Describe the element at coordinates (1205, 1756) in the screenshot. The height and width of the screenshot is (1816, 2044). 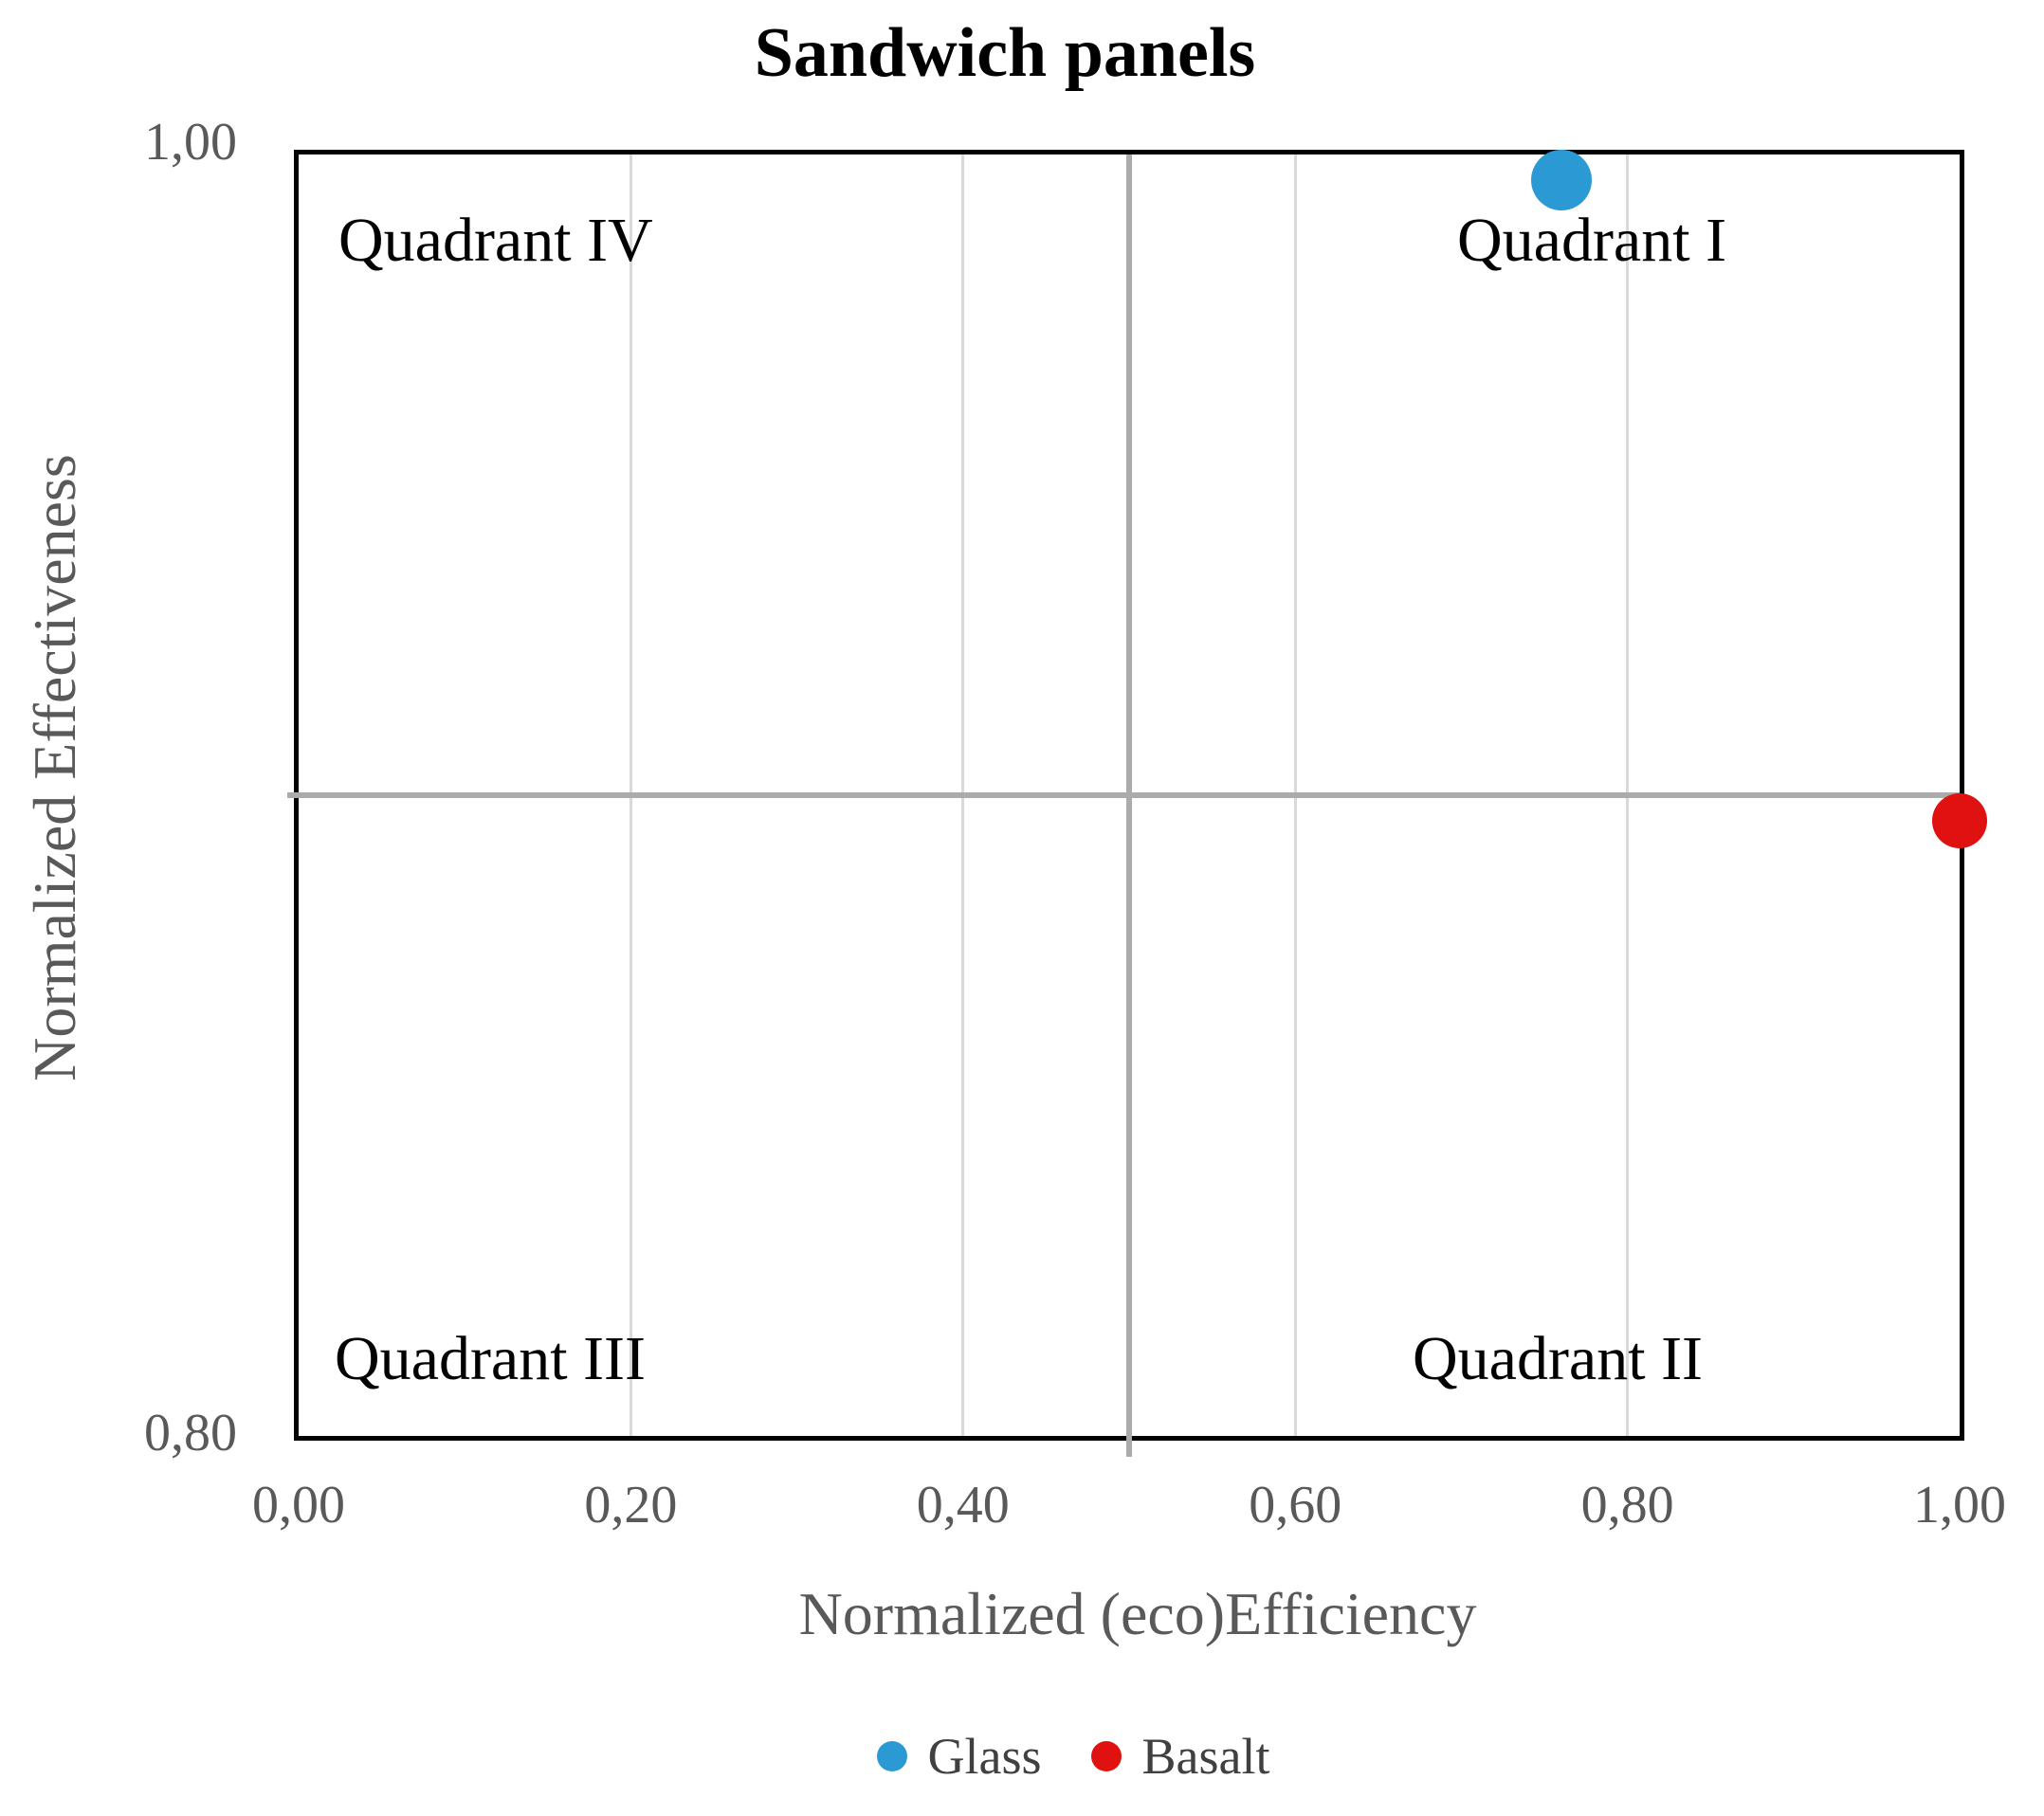
I see `legend-label: Basalt` at that location.